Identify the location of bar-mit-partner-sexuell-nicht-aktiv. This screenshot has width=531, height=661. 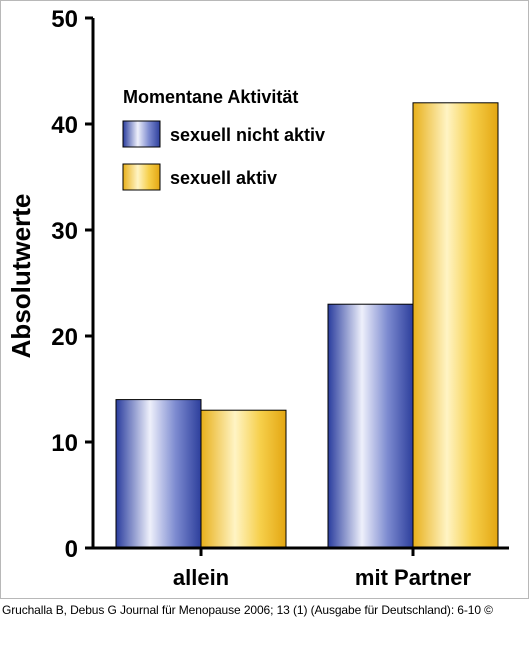
(370, 426).